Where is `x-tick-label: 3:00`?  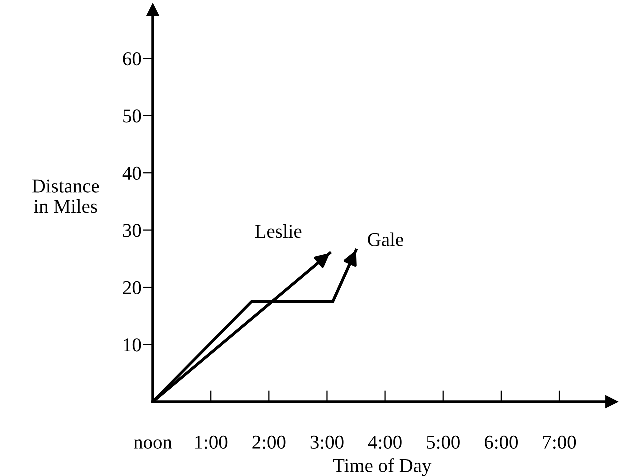 x-tick-label: 3:00 is located at coordinates (327, 443).